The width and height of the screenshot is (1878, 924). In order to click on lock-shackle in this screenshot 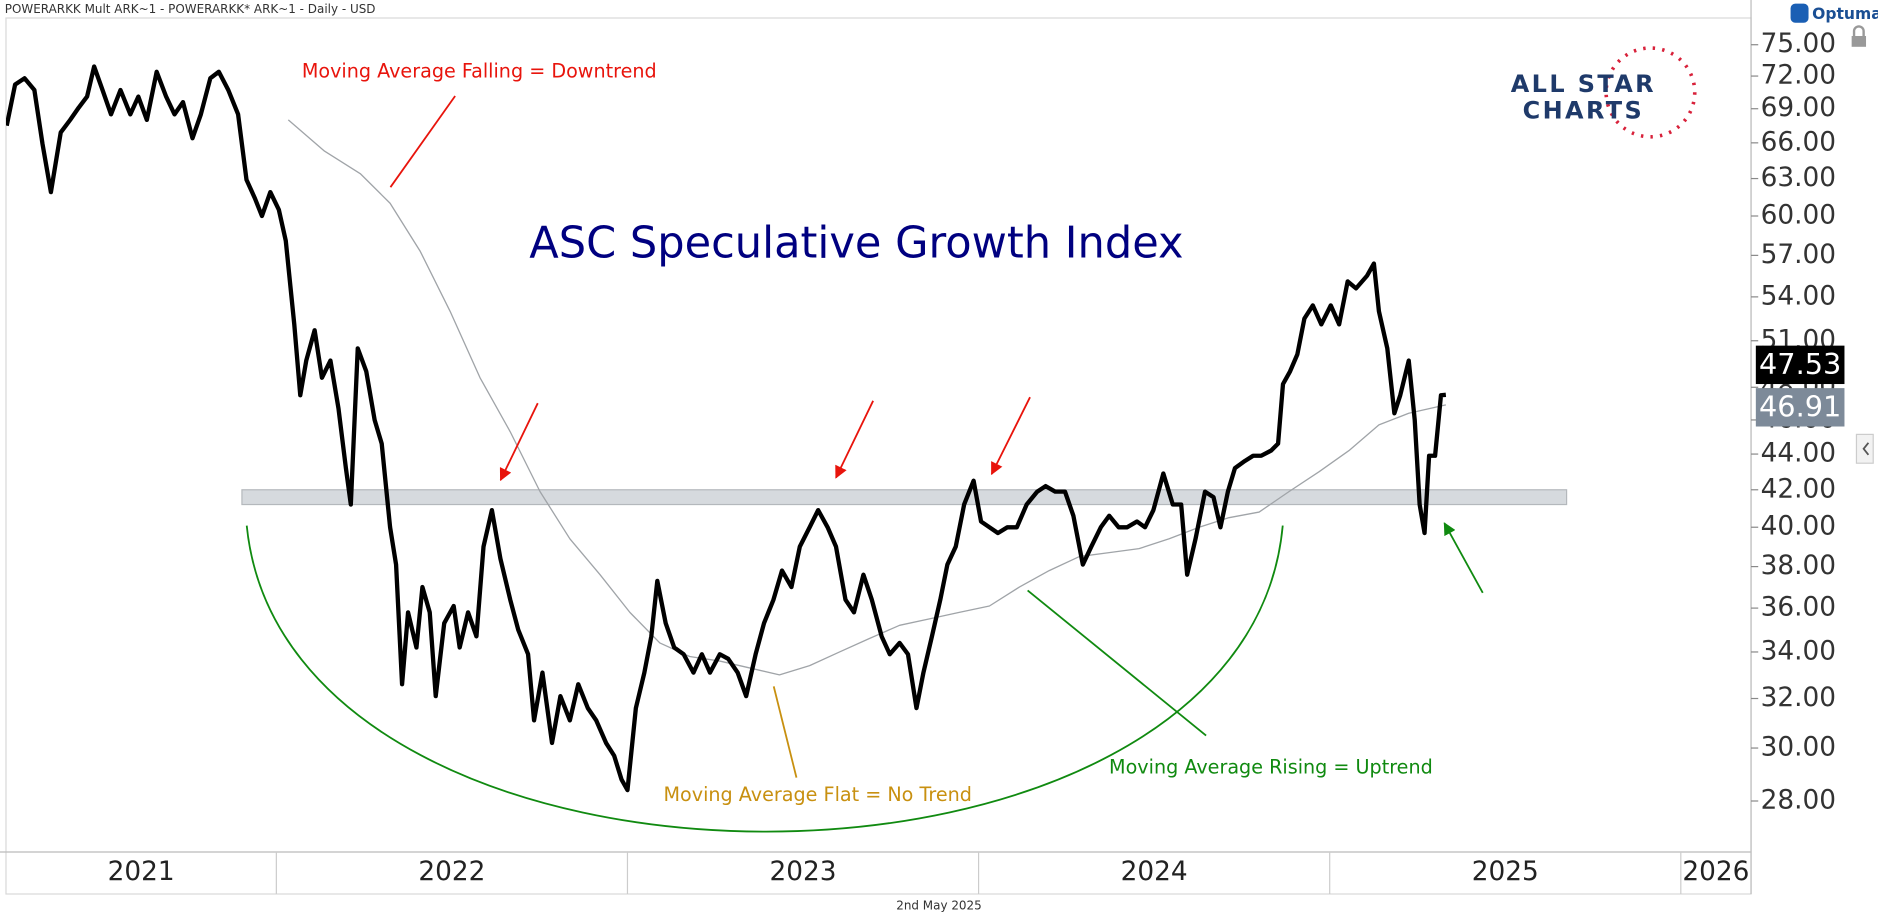, I will do `click(1858, 30)`.